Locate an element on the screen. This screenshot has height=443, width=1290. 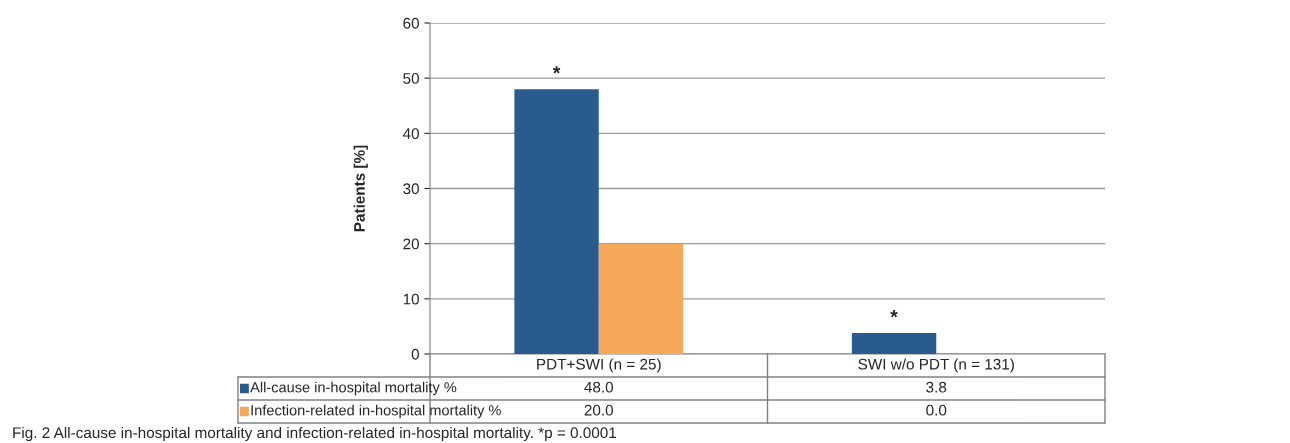
x-tick-label: SWI w/o PDT (n = 131) is located at coordinates (936, 365).